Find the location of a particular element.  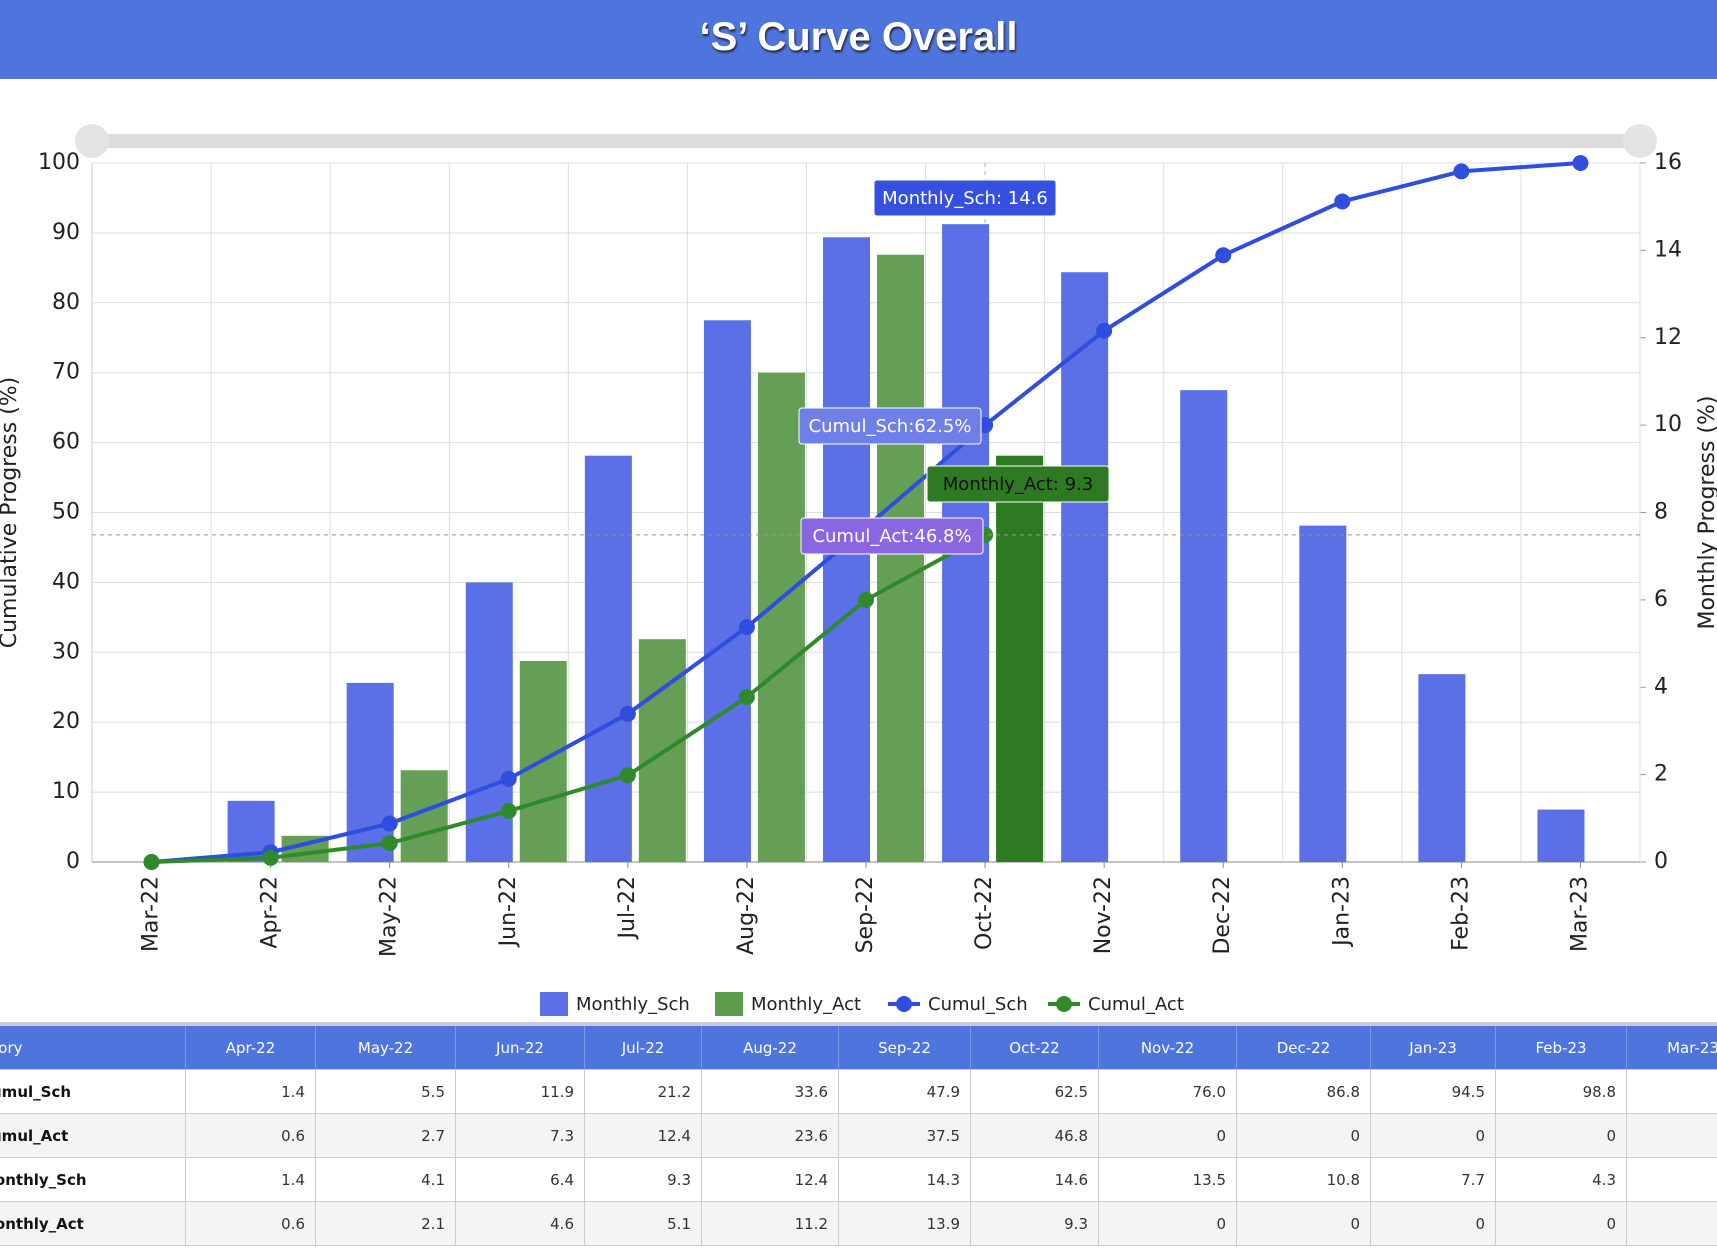

table-cell: 9.3 is located at coordinates (1035, 1224).